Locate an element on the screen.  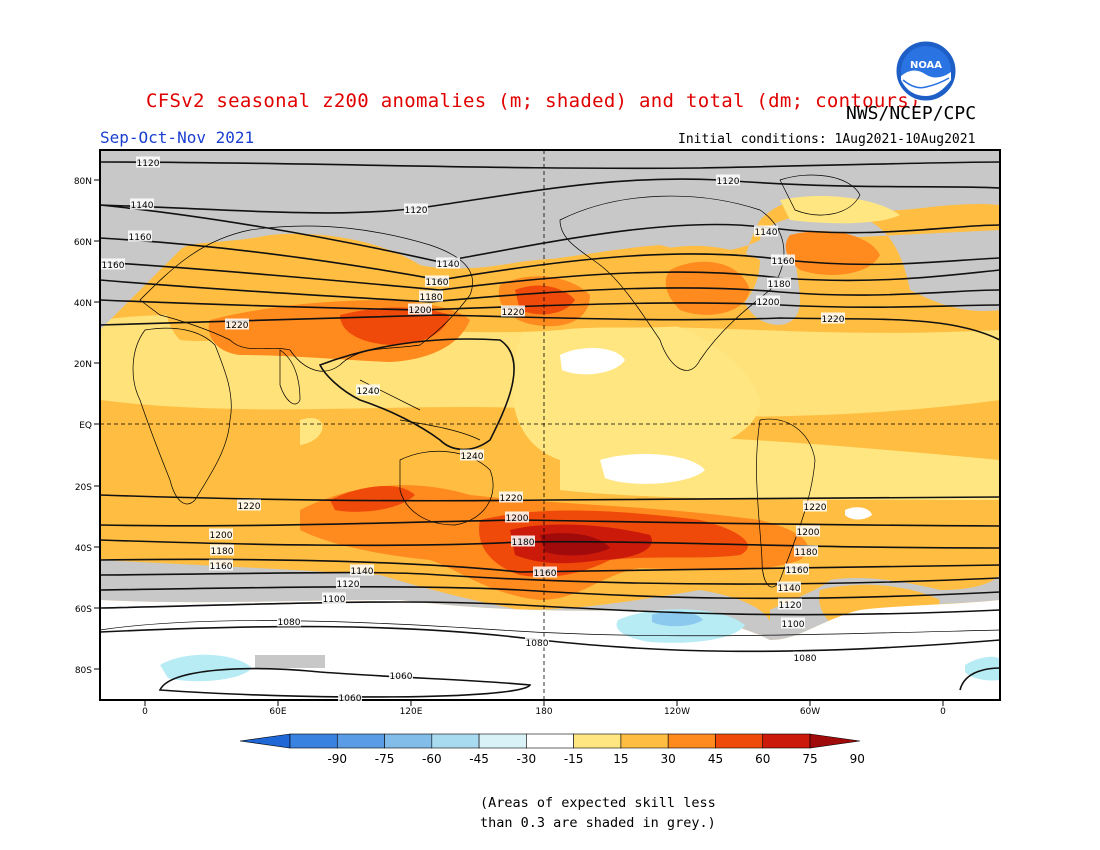
lat-tick-eq: EQ is located at coordinates (85, 426).